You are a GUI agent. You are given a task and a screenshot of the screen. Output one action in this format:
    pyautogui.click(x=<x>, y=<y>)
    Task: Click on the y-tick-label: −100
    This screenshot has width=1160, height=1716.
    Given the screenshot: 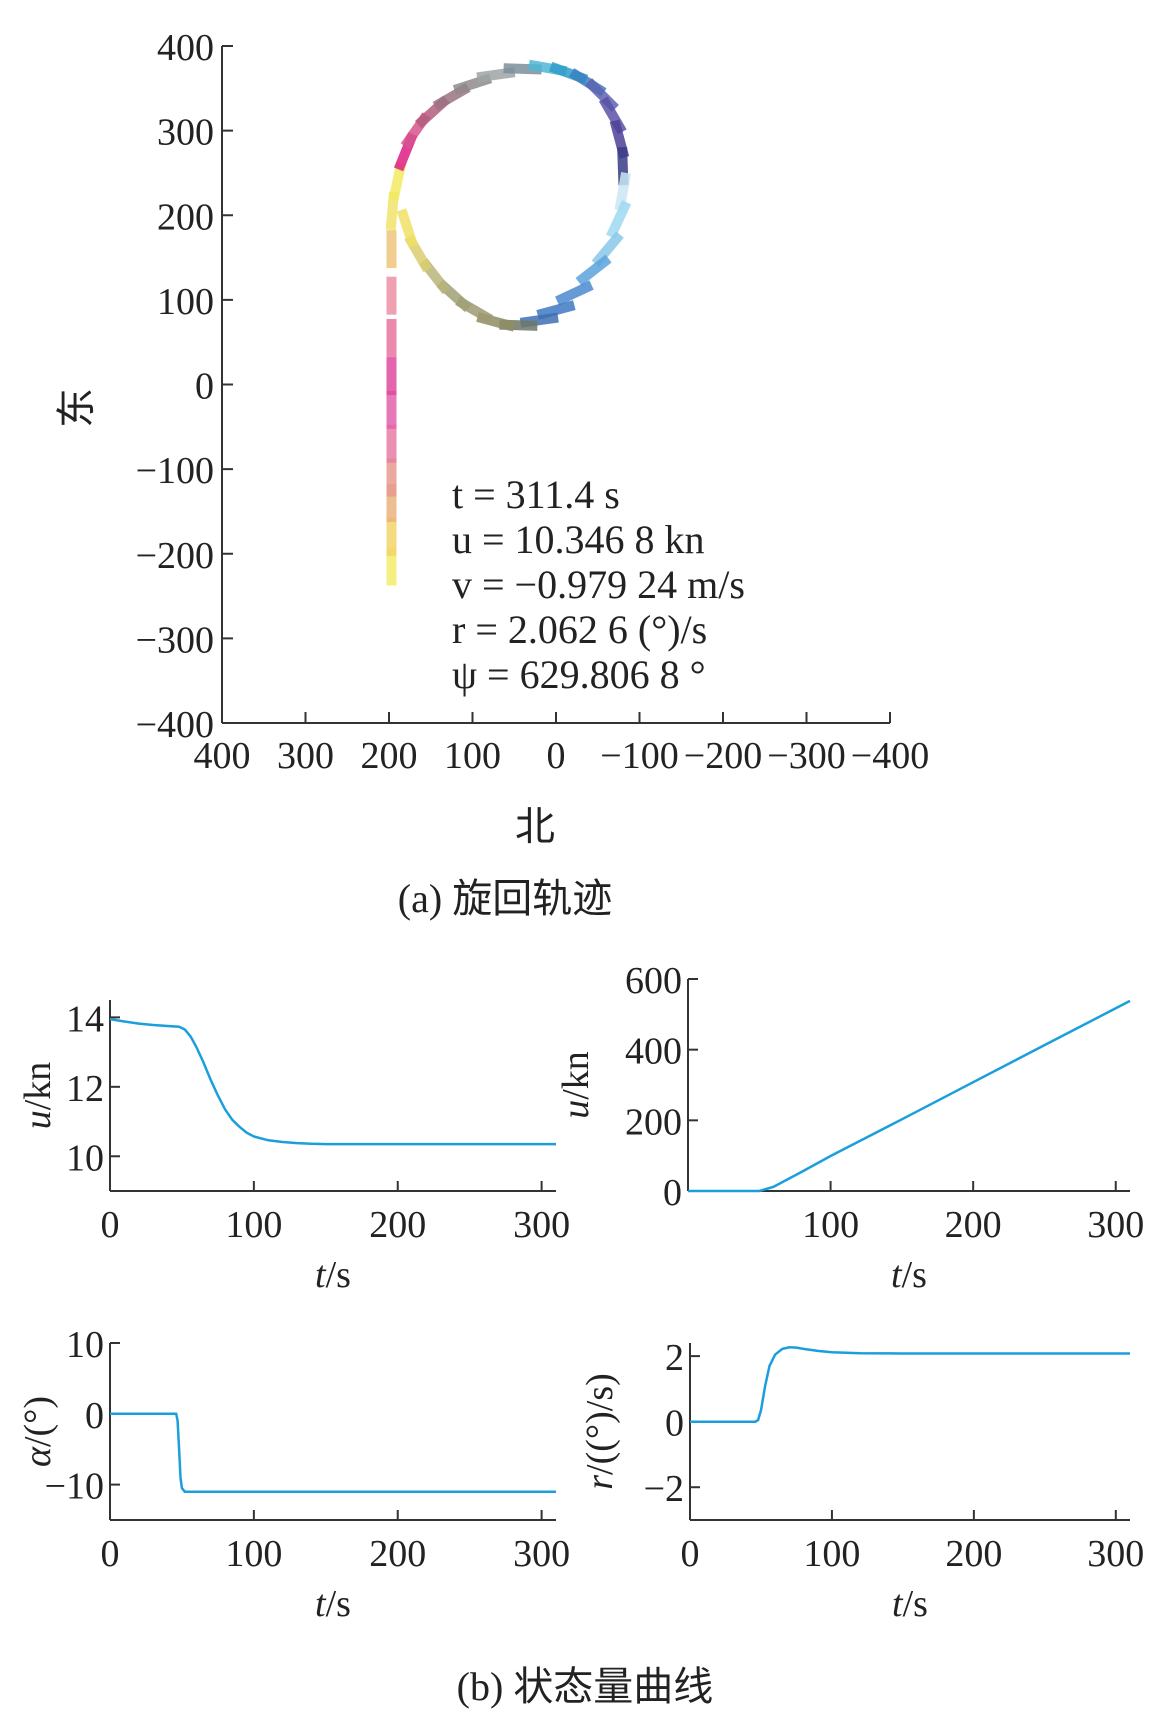 What is the action you would take?
    pyautogui.click(x=175, y=471)
    